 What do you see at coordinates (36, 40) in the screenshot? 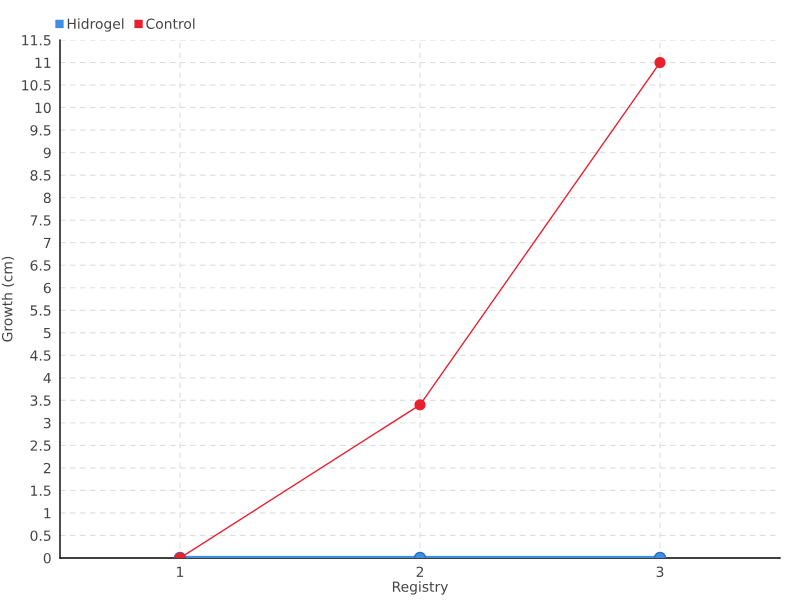
I see `y-tick-label: 11.5` at bounding box center [36, 40].